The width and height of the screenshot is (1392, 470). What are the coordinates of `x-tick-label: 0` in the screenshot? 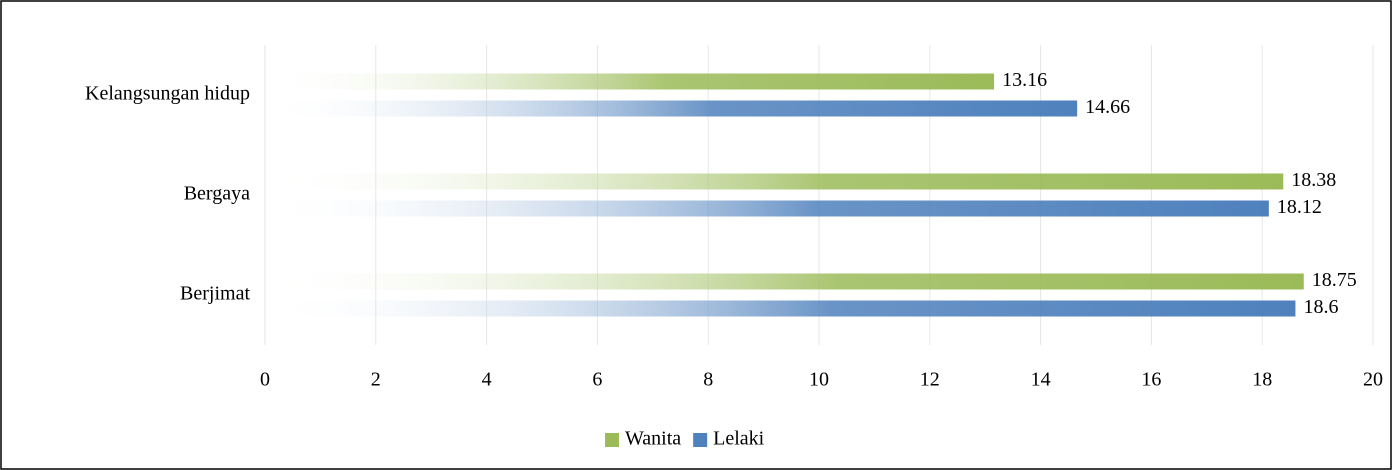 It's located at (265, 380).